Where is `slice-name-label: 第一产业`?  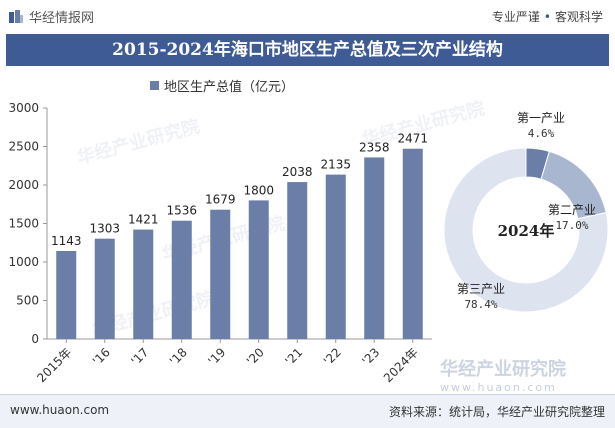 slice-name-label: 第一产业 is located at coordinates (541, 118).